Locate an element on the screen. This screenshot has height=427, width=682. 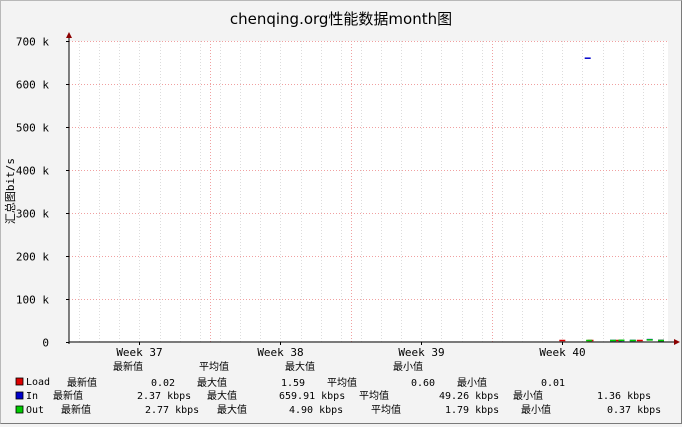
legend-value: 1.36 kbps is located at coordinates (624, 396).